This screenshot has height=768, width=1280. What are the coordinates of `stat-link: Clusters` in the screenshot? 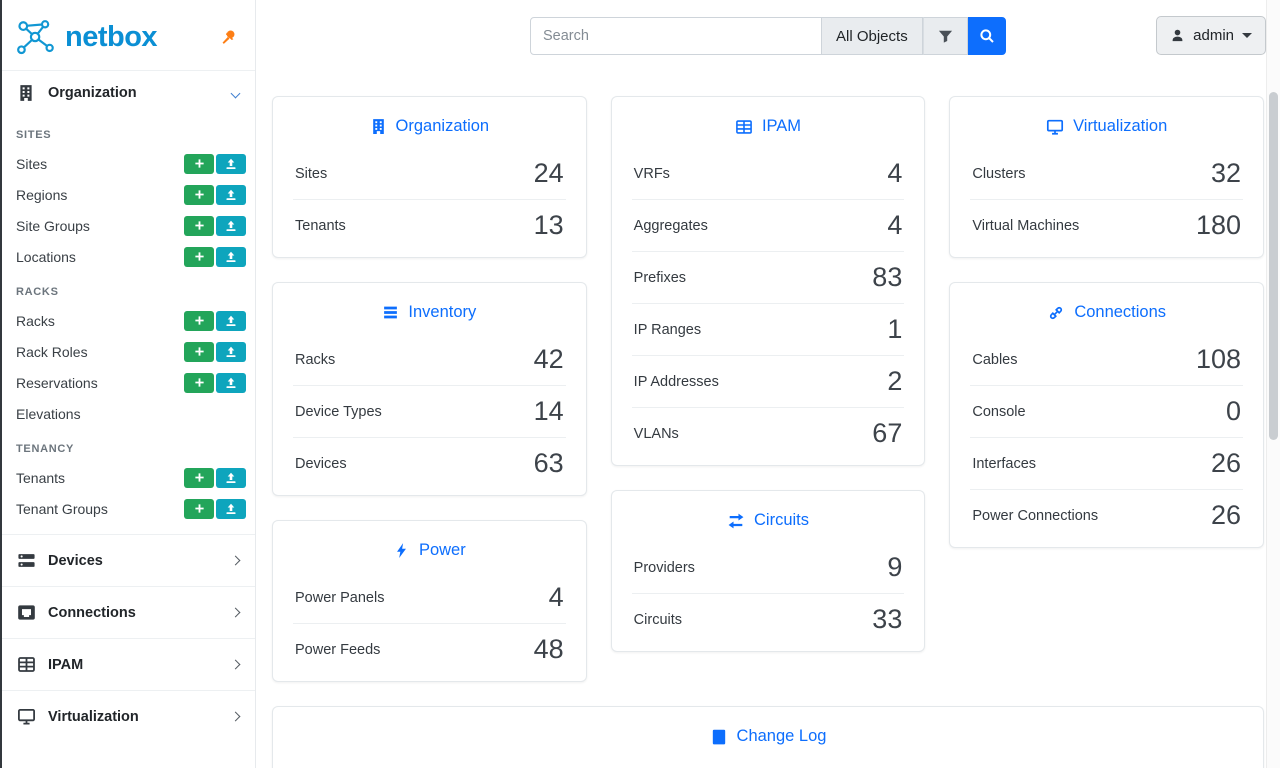 It's located at (999, 173).